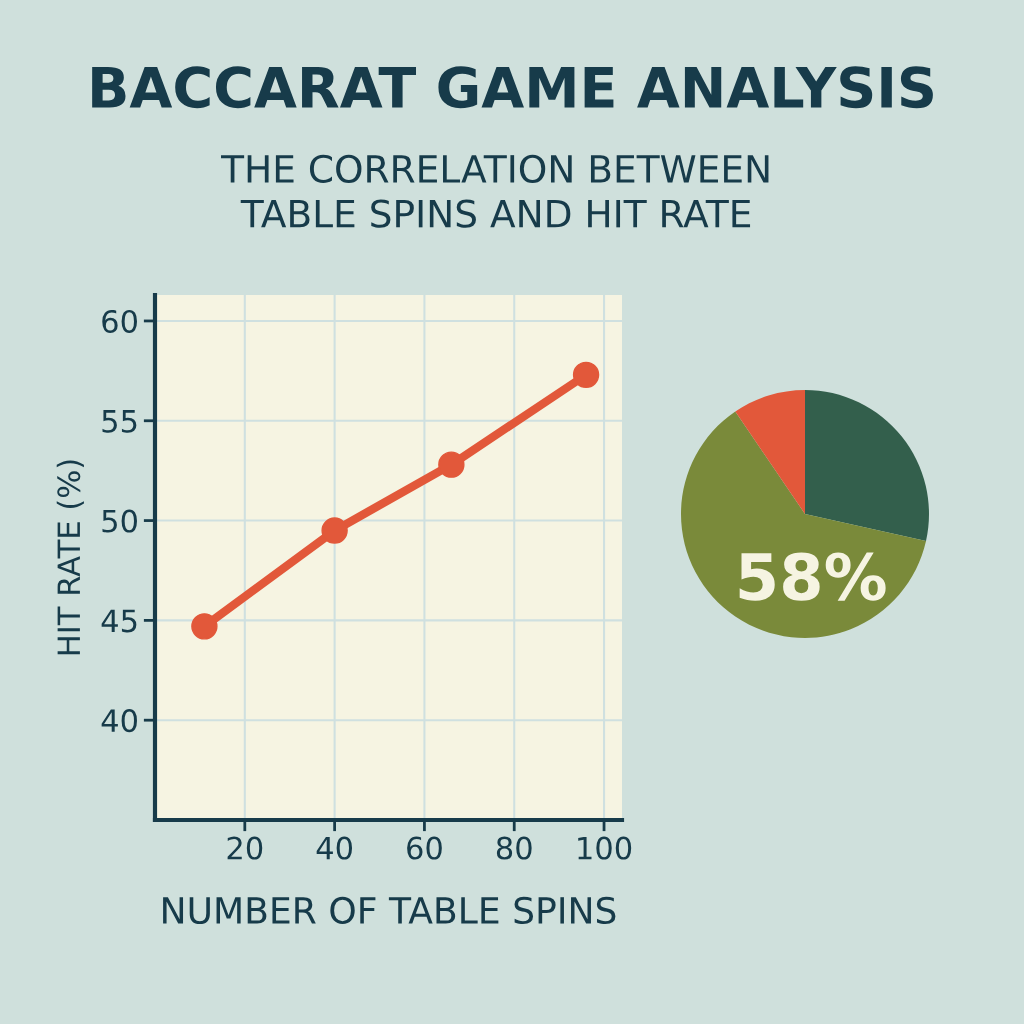 This screenshot has width=1024, height=1024. What do you see at coordinates (514, 848) in the screenshot?
I see `x-tick-label: 80` at bounding box center [514, 848].